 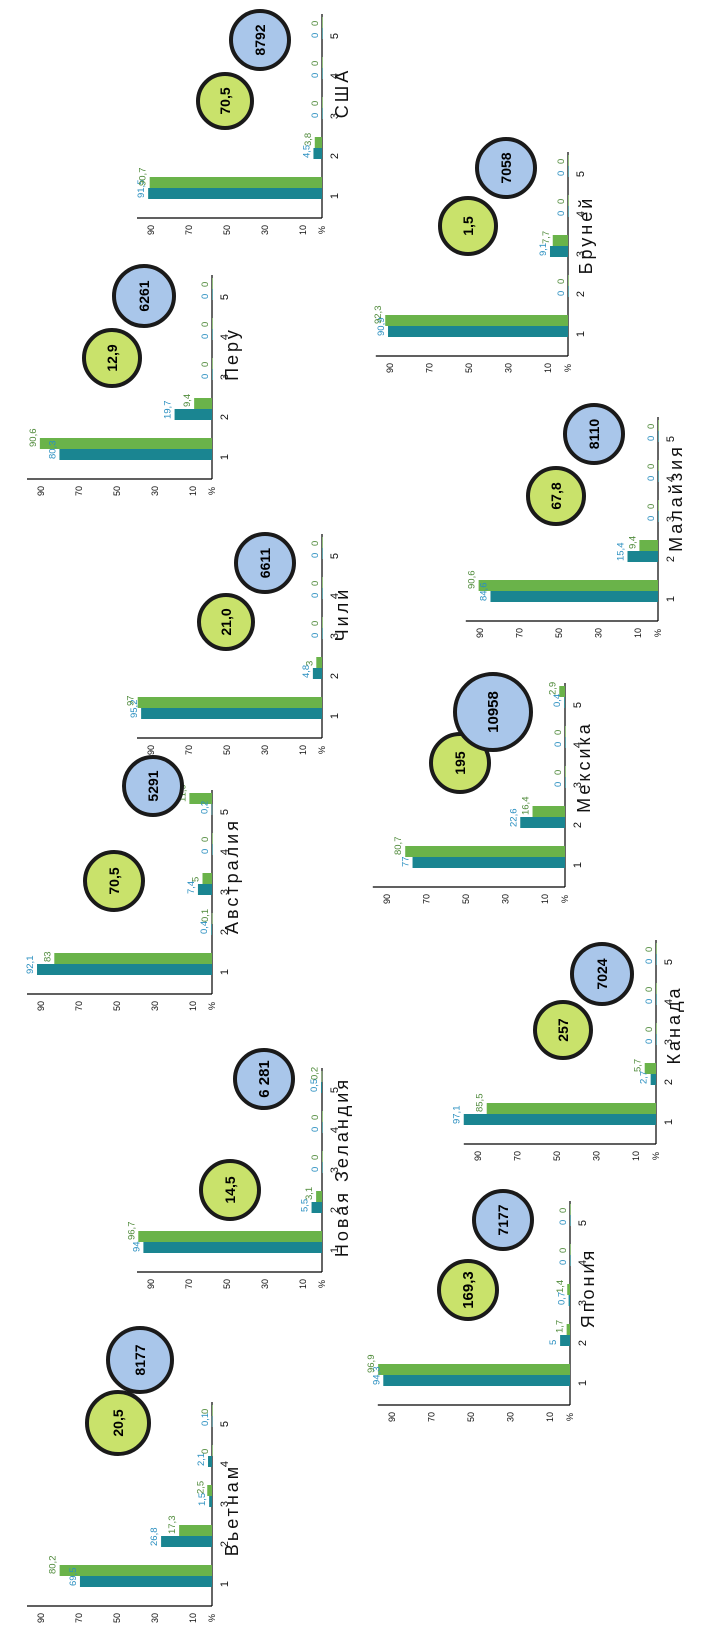 I want to click on data-label-series-2: 0,1, so click(x=205, y=915).